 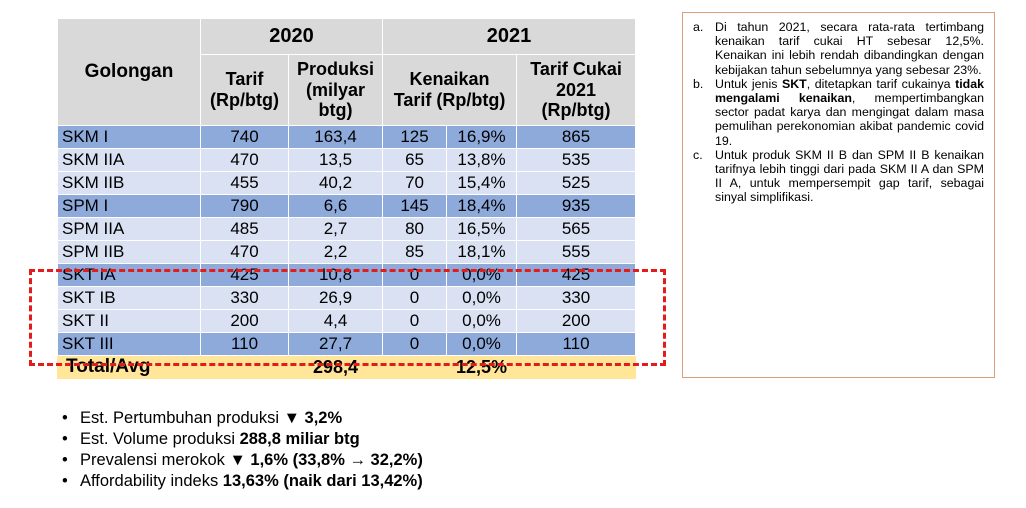 What do you see at coordinates (335, 298) in the screenshot?
I see `row-produksi: 26,9` at bounding box center [335, 298].